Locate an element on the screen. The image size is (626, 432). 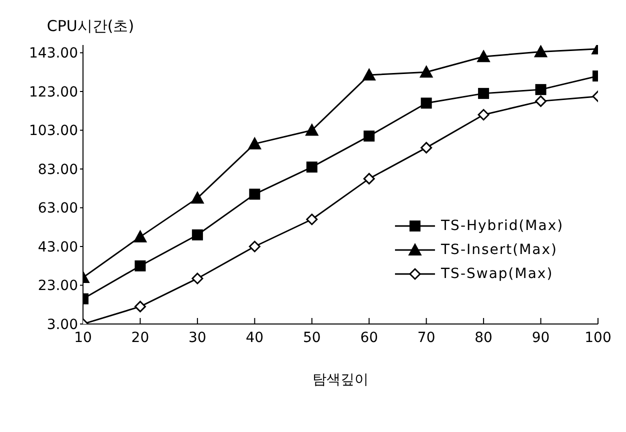
y-tick-label: 143.00 is located at coordinates (53, 54).